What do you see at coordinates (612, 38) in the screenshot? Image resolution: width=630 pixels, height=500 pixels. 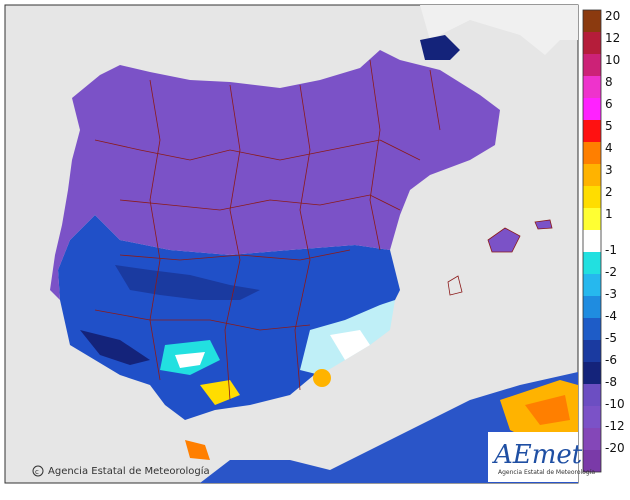 I see `colorbar-label: 12` at bounding box center [612, 38].